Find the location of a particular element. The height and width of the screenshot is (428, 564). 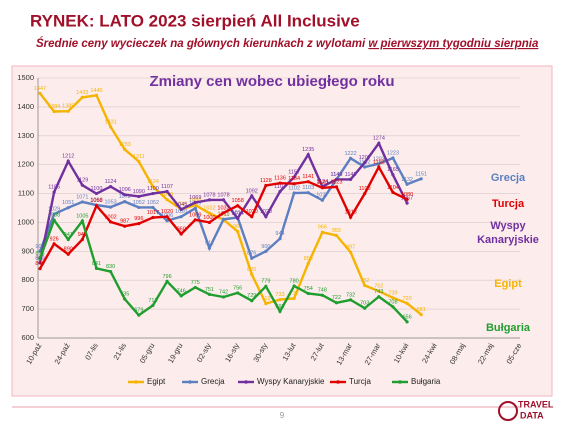

data-label: 1129 is located at coordinates (82, 181).